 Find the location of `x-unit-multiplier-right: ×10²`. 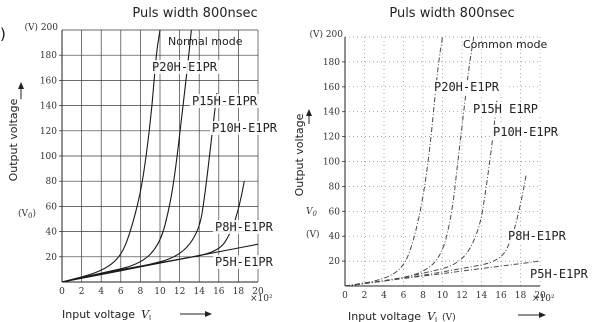

x-unit-multiplier-right: ×10² is located at coordinates (543, 299).